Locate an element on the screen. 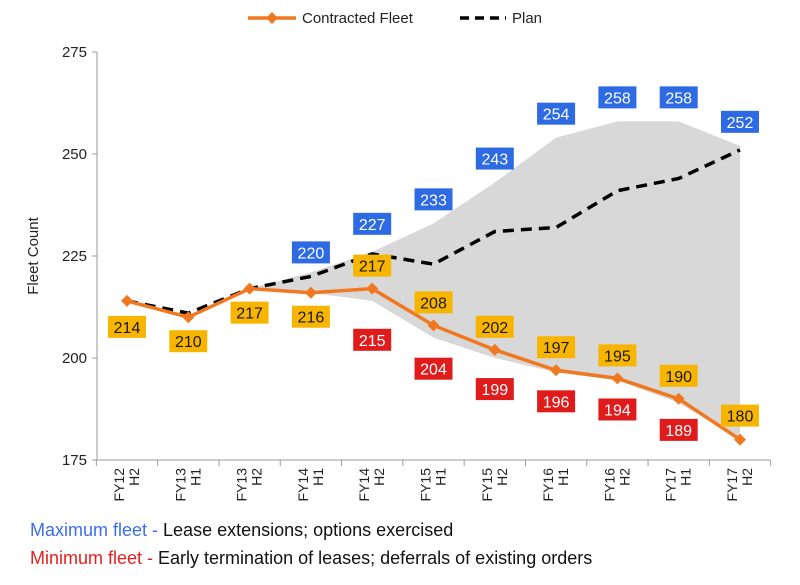 This screenshot has width=800, height=585. min-fleet-label-text: 194 is located at coordinates (617, 410).